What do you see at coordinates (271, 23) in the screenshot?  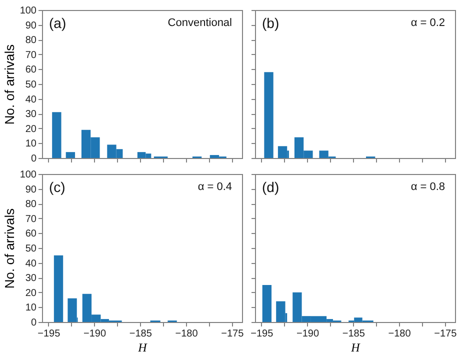 I see `annotation: (b)` at bounding box center [271, 23].